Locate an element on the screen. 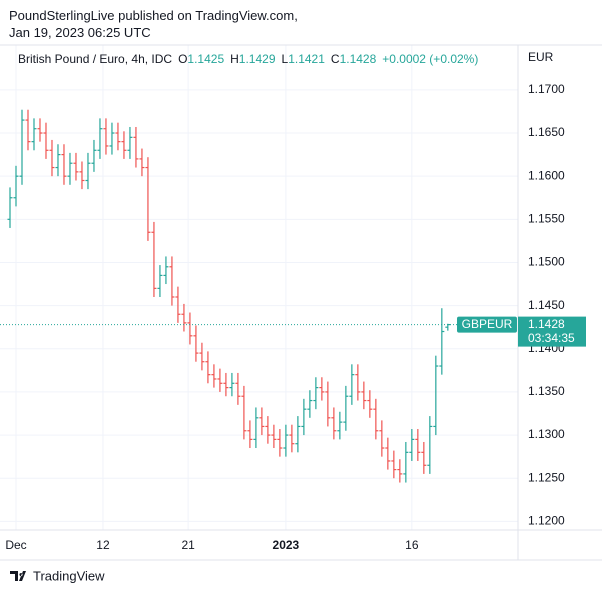 The height and width of the screenshot is (594, 602). x-tick-label: 12 is located at coordinates (103, 545).